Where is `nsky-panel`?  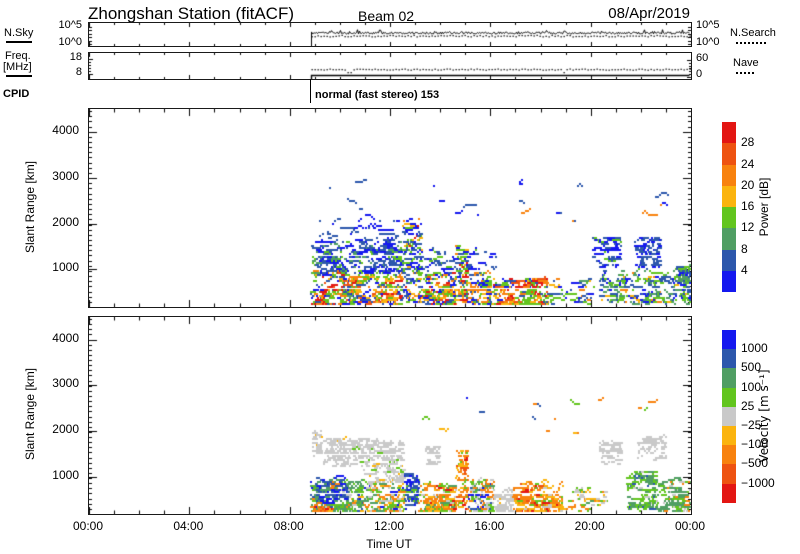 nsky-panel is located at coordinates (390, 34).